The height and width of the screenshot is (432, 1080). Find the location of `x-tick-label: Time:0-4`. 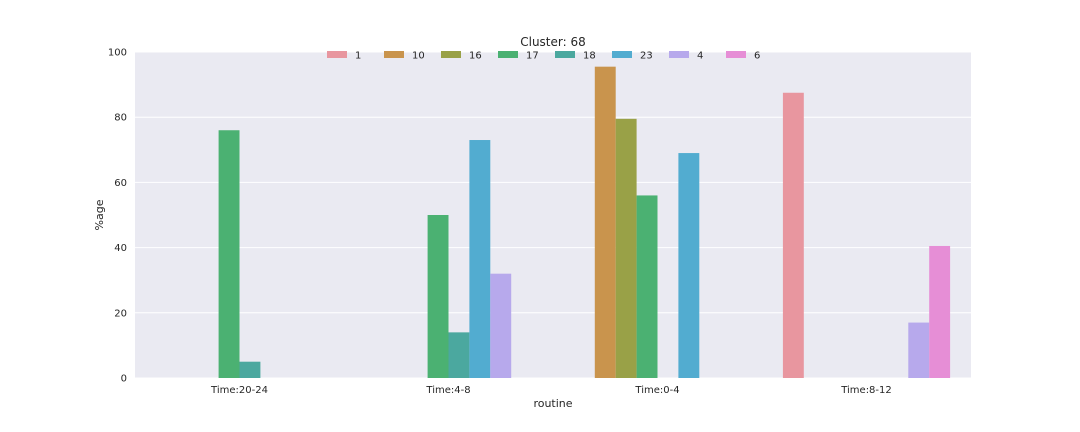

x-tick-label: Time:0-4 is located at coordinates (656, 390).